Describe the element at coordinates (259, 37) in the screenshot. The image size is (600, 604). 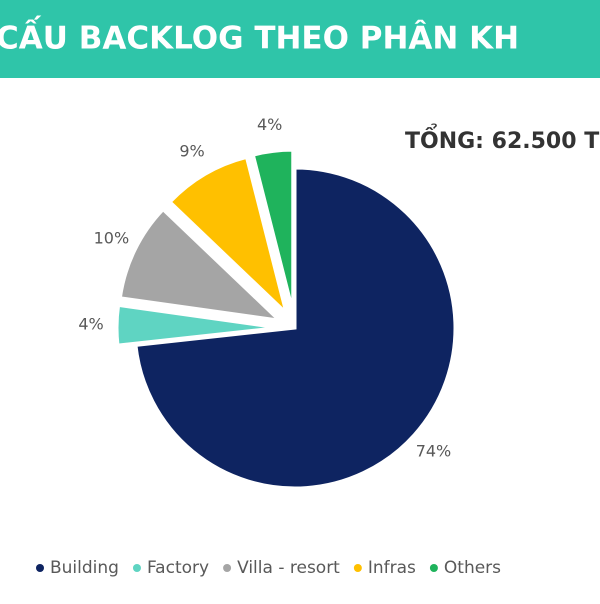
I see `chart-title: CẤU BACKLOG THEO PHÂN KH` at that location.